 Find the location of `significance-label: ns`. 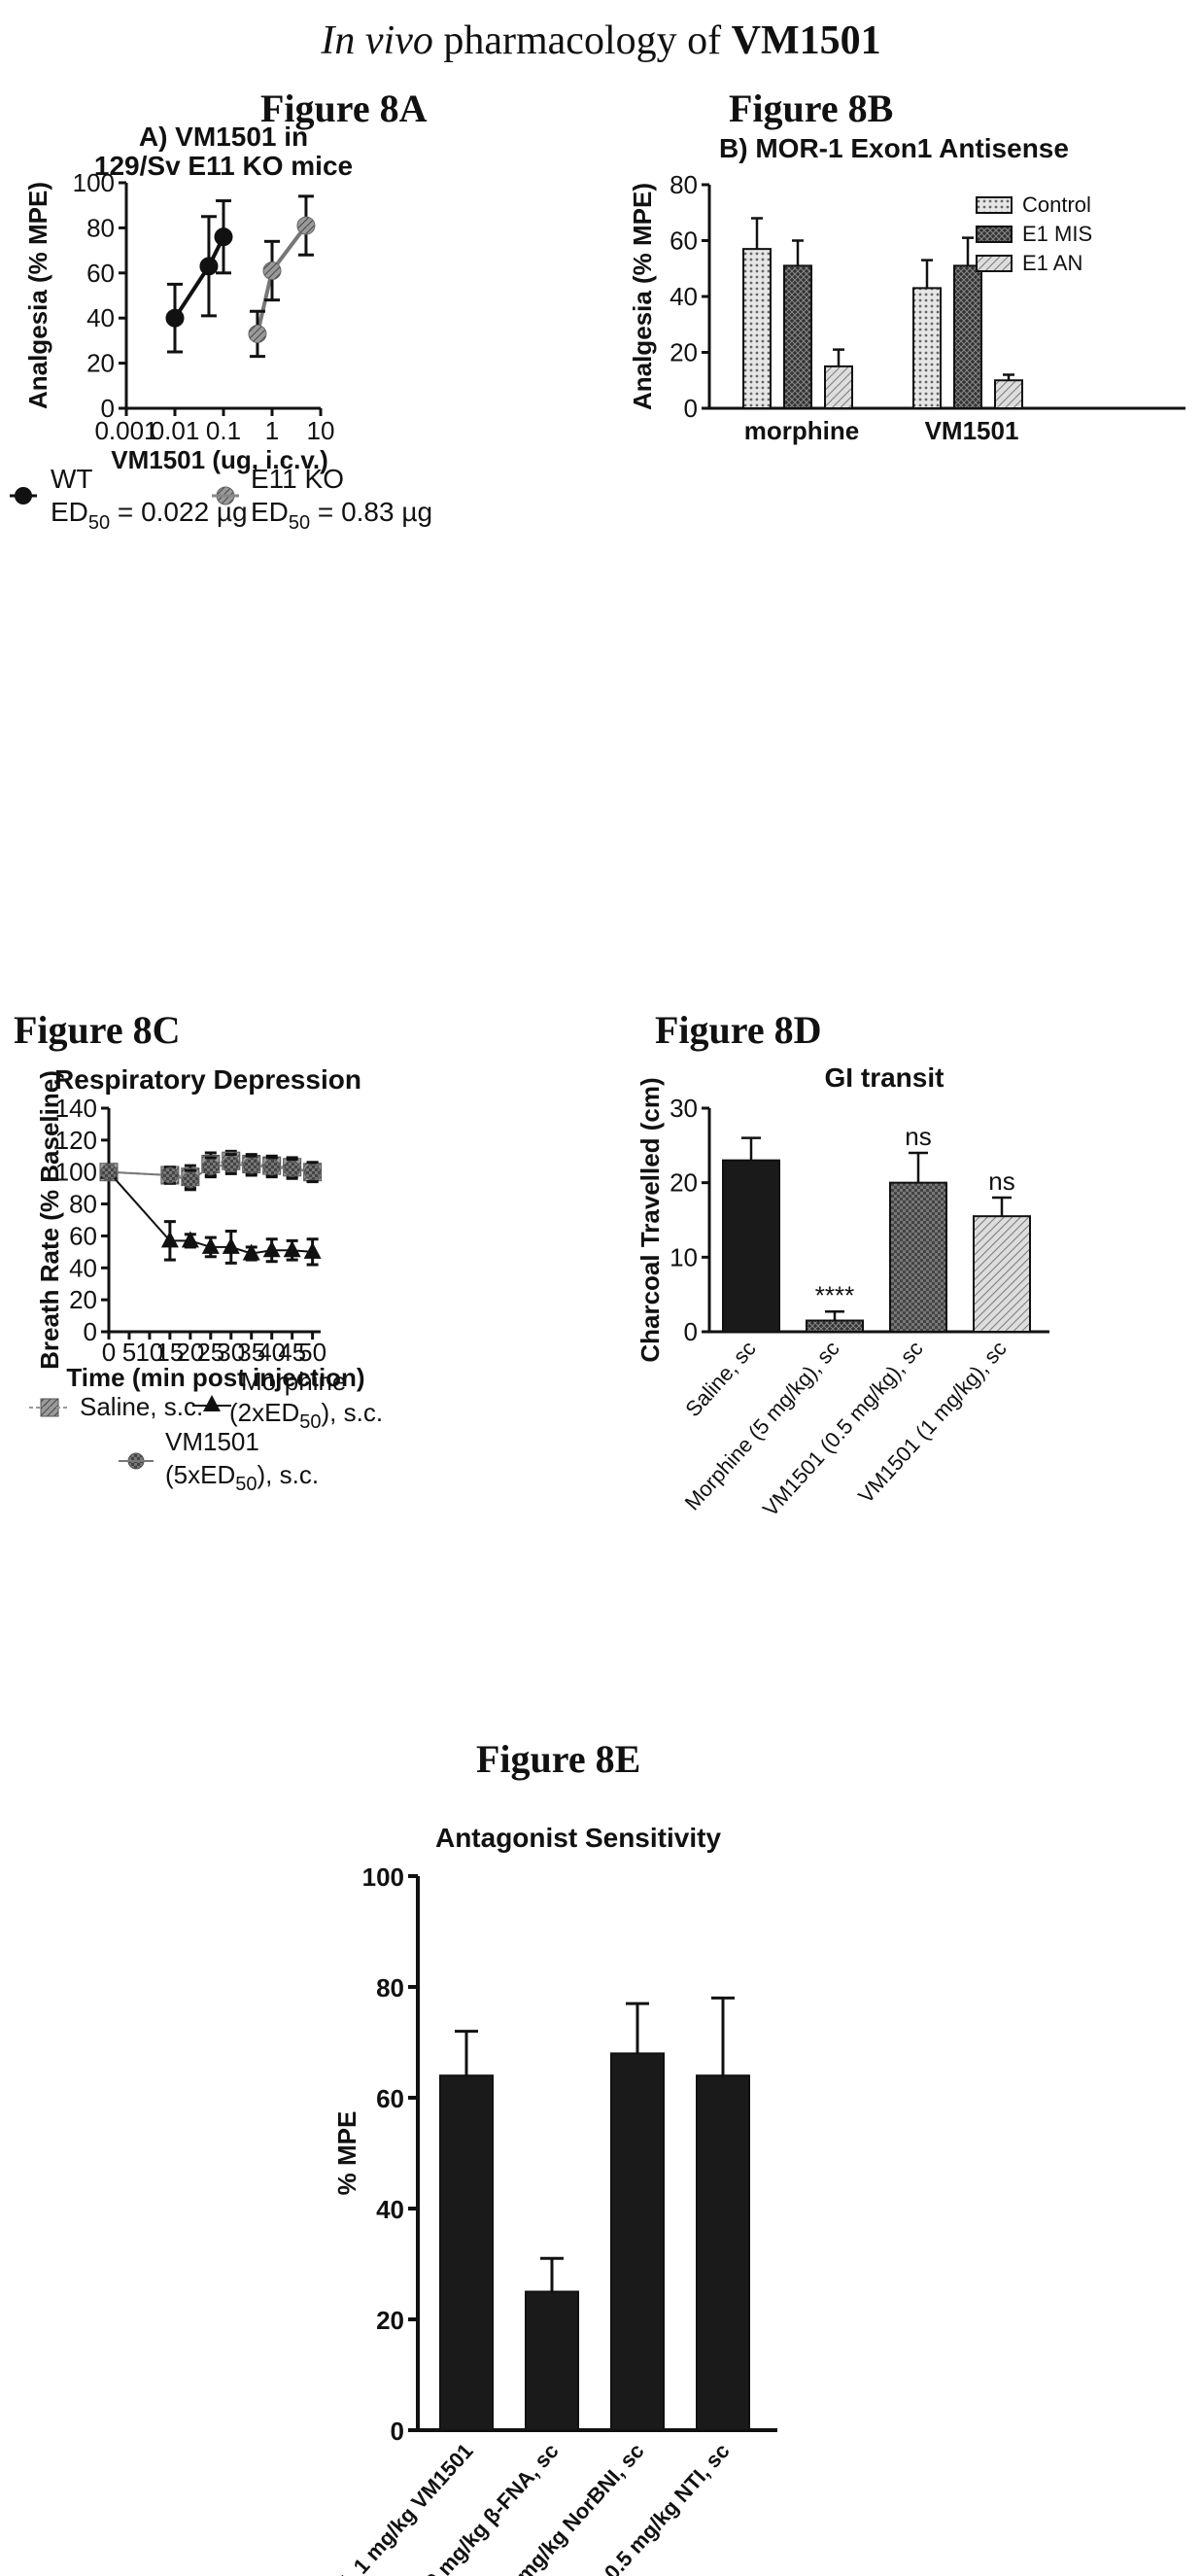

significance-label: ns is located at coordinates (918, 1137).